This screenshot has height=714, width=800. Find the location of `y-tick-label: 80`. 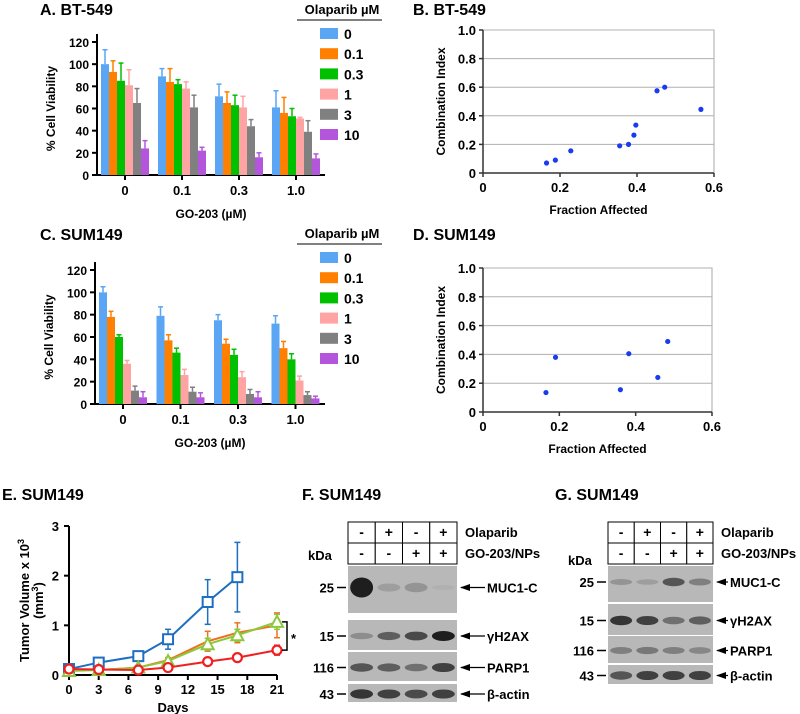

y-tick-label: 80 is located at coordinates (81, 316).